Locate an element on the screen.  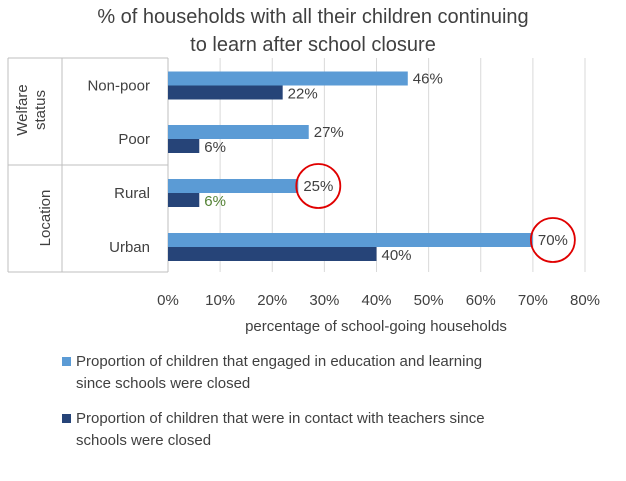
chart-title-line-2: to learn after school closure is located at coordinates (313, 45).